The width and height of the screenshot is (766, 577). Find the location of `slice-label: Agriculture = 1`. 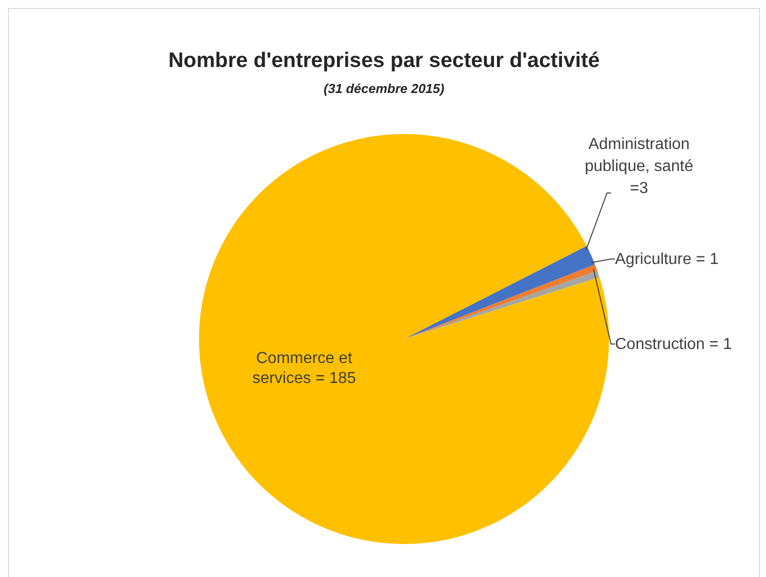

slice-label: Agriculture = 1 is located at coordinates (667, 259).